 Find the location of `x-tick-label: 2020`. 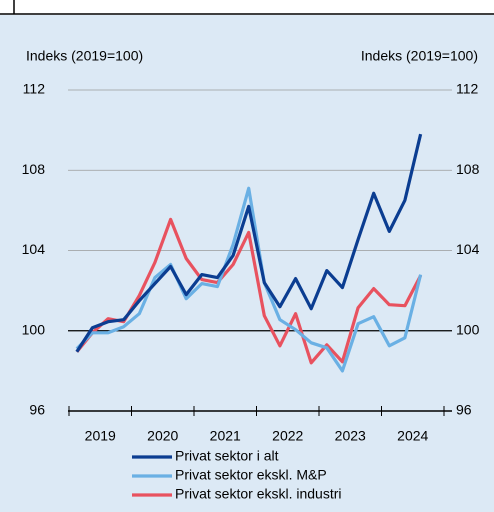

x-tick-label: 2020 is located at coordinates (162, 436).